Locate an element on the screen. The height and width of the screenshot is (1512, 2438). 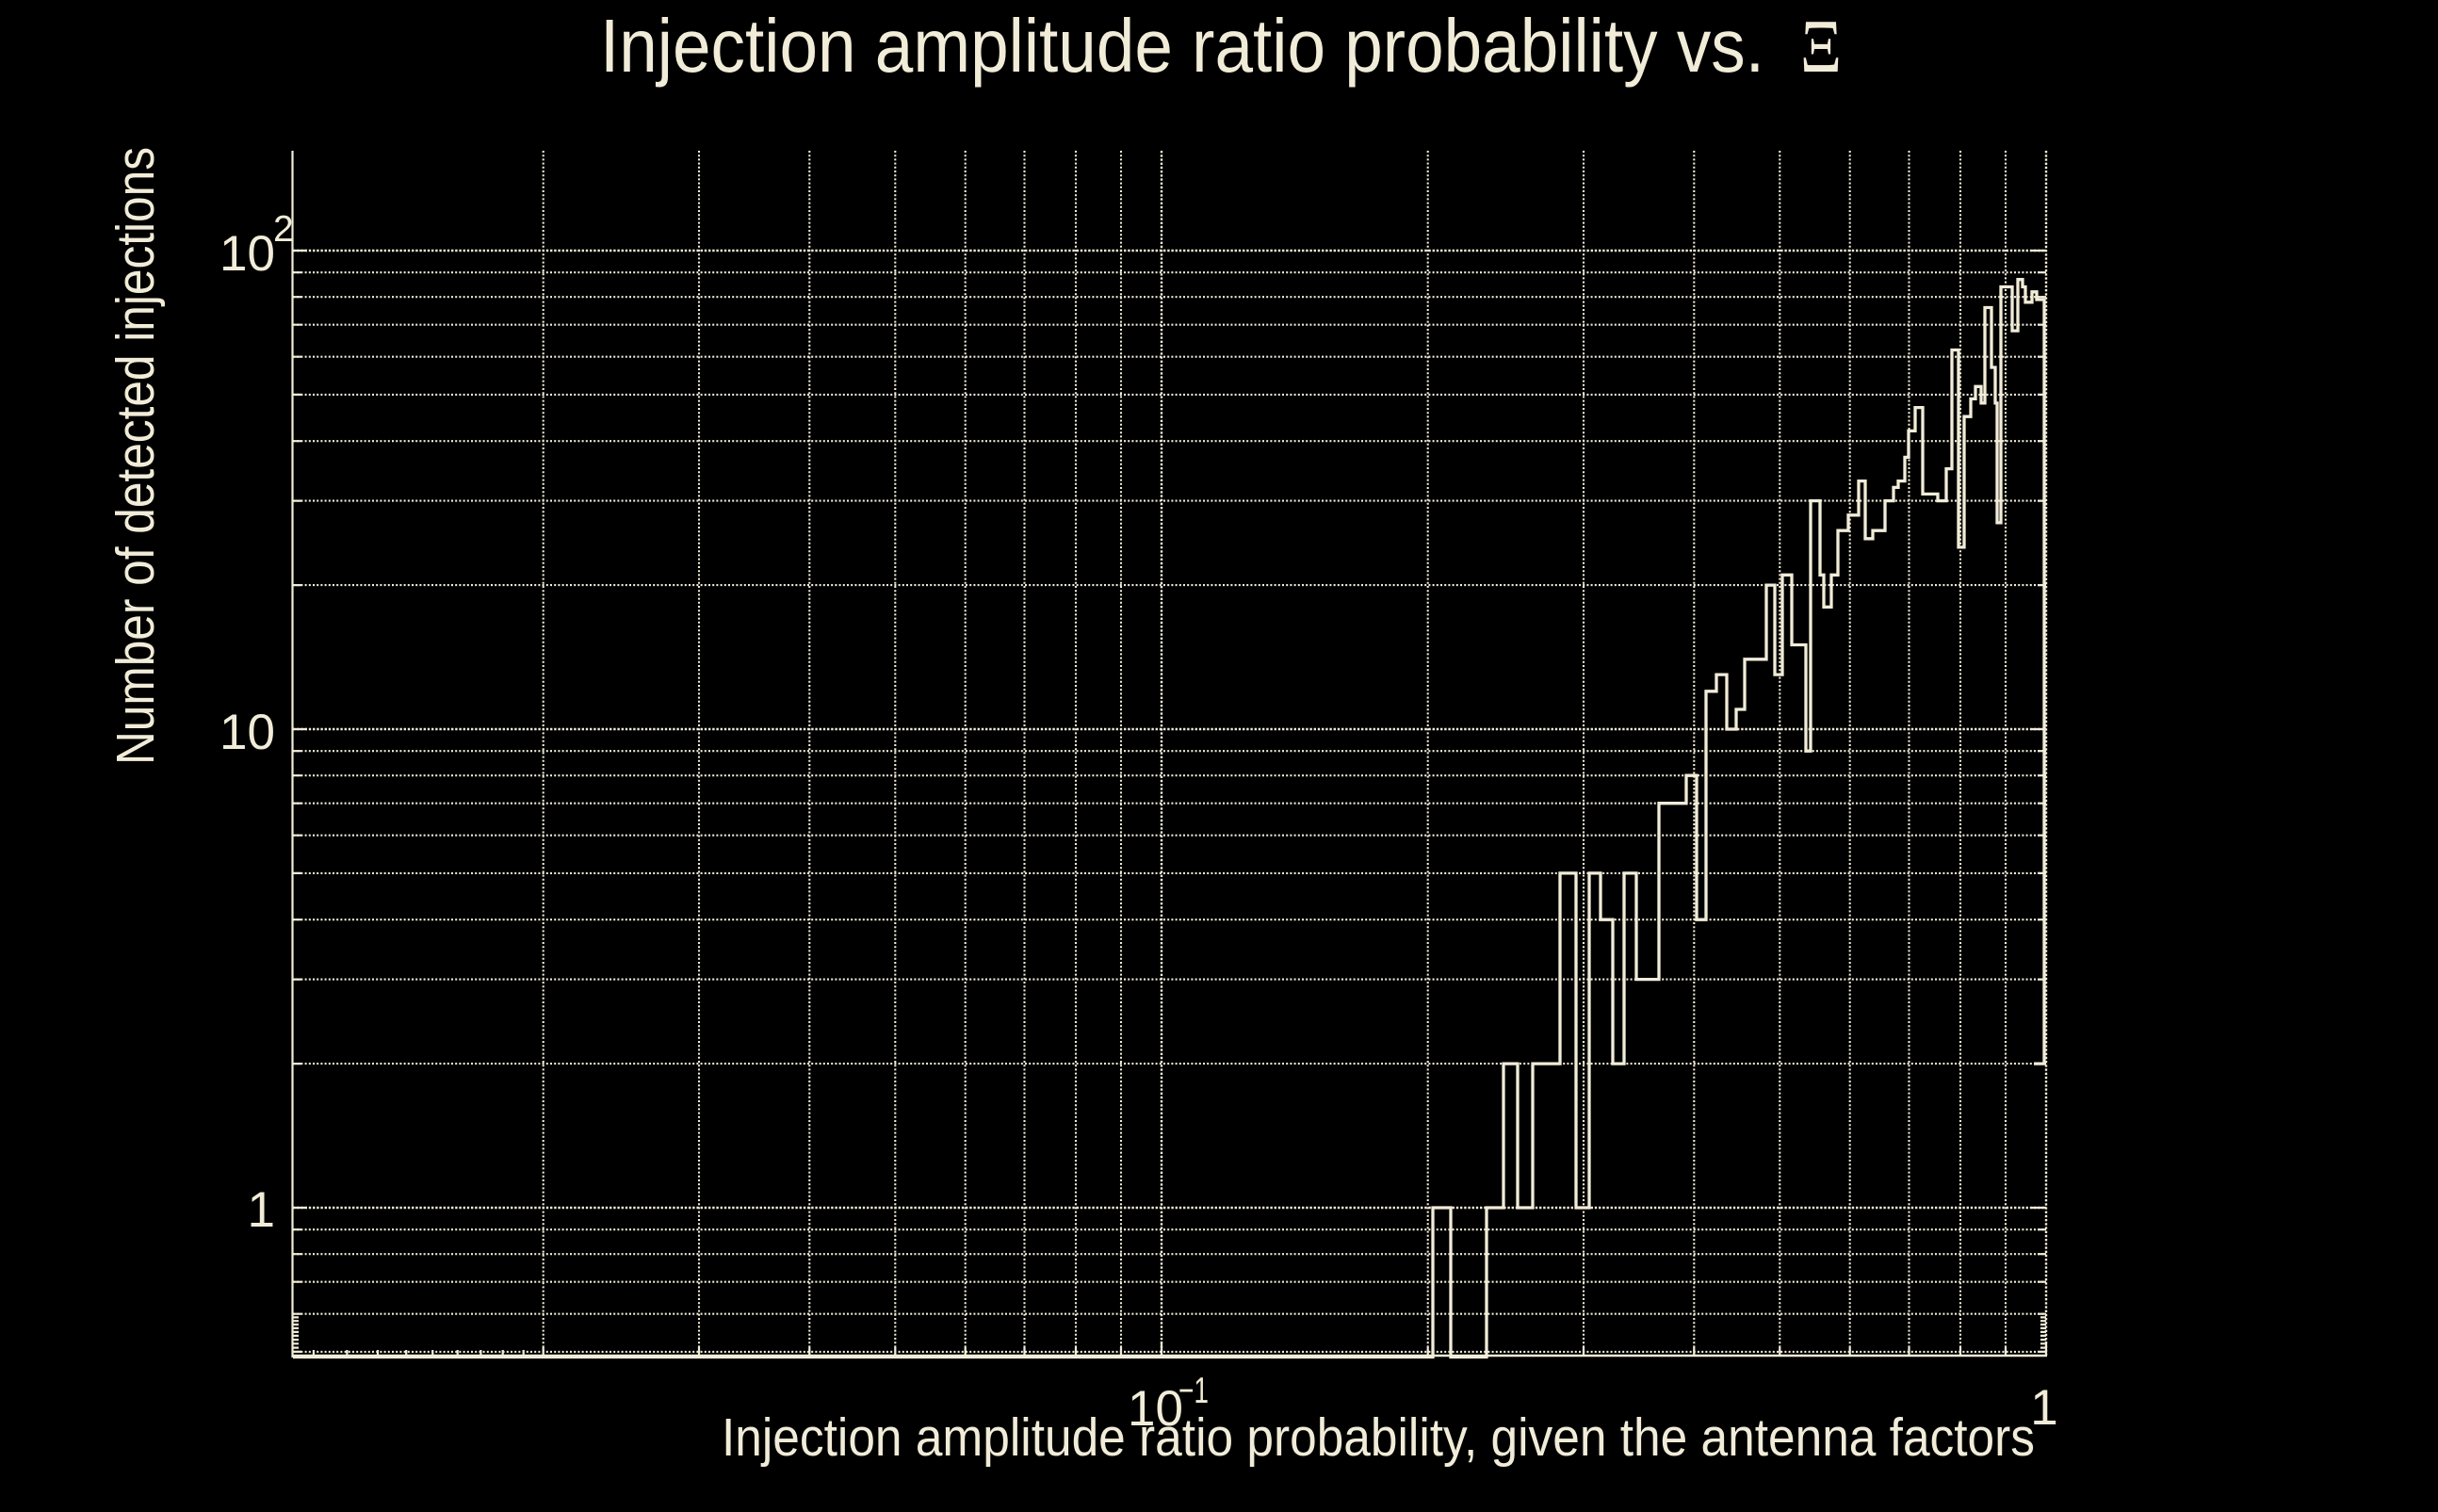
svg-text: Ξ is located at coordinates (1821, 47).